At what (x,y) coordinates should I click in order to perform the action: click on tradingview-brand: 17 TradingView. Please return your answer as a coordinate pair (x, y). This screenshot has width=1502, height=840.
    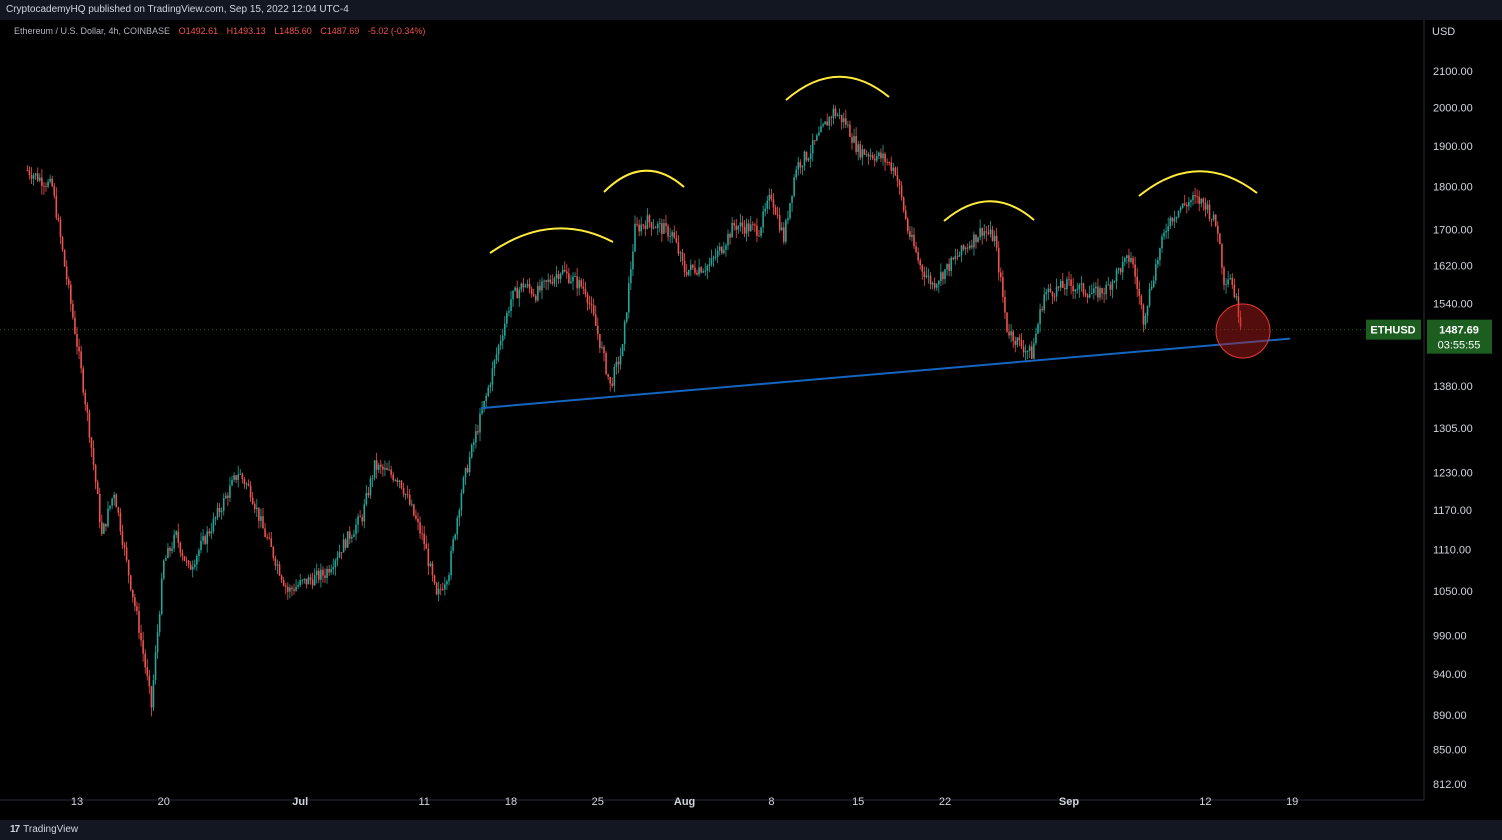
    Looking at the image, I should click on (44, 830).